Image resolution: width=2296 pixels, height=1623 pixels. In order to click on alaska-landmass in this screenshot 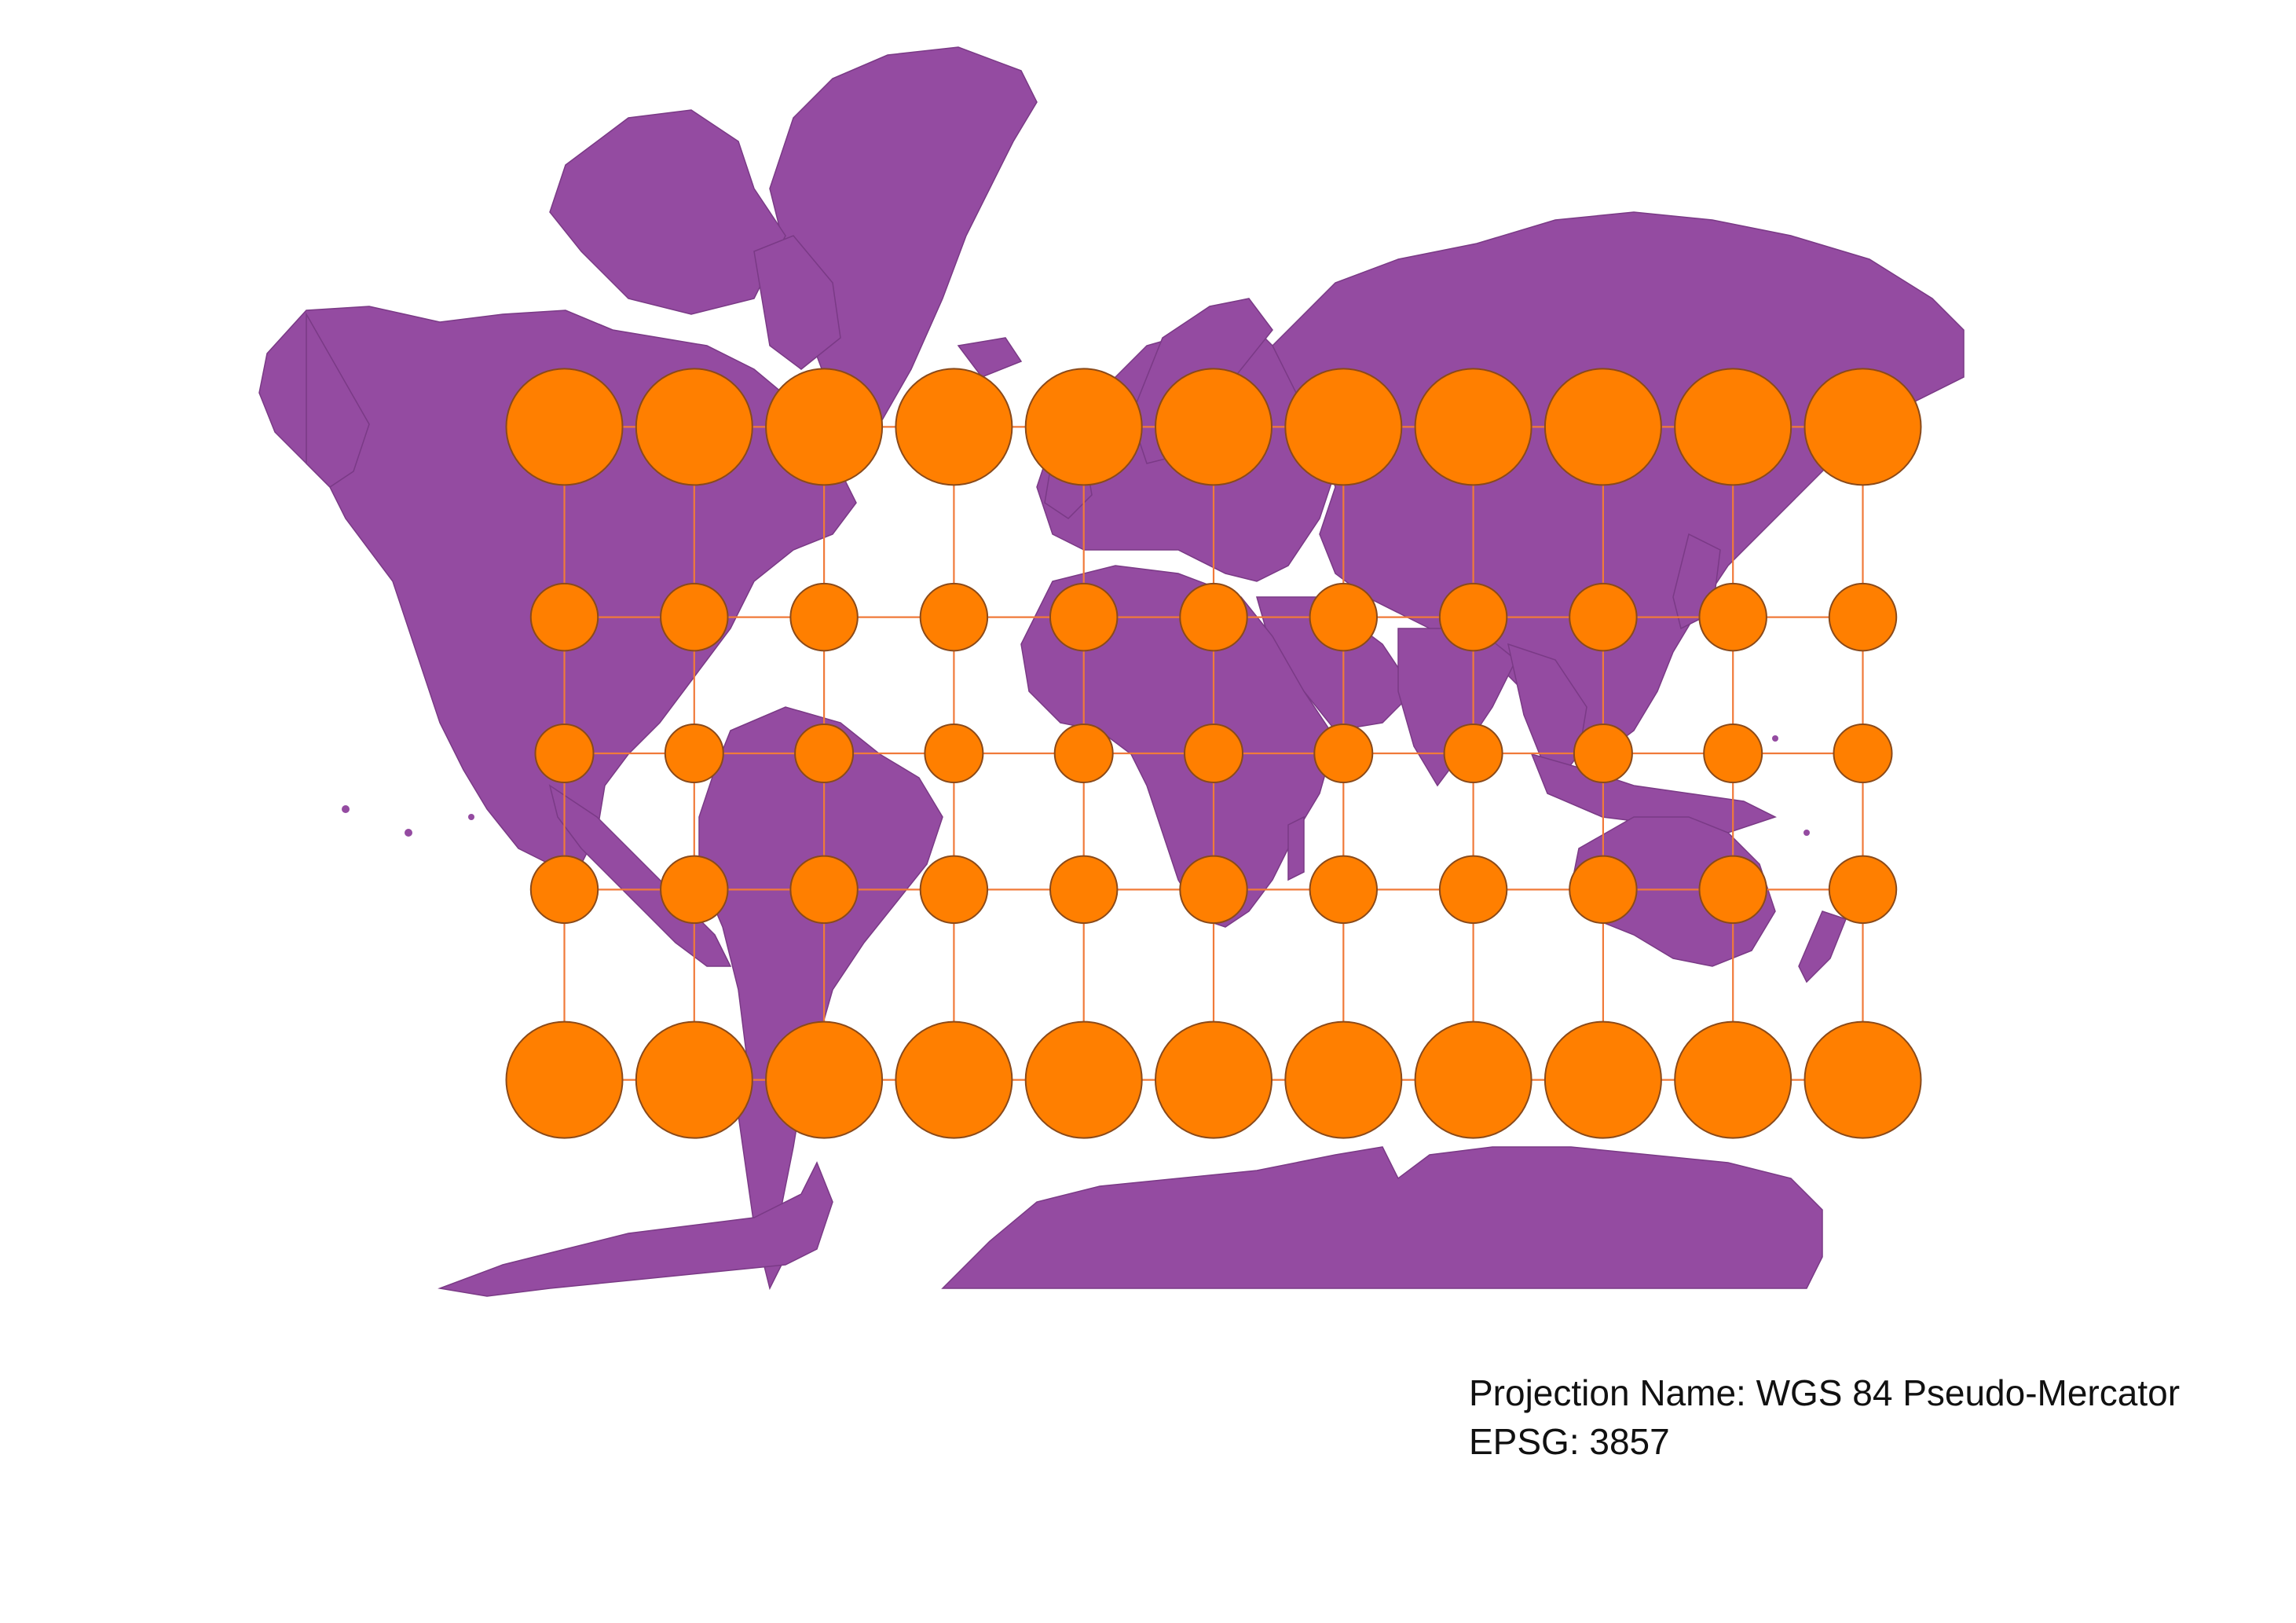, I will do `click(338, 400)`.